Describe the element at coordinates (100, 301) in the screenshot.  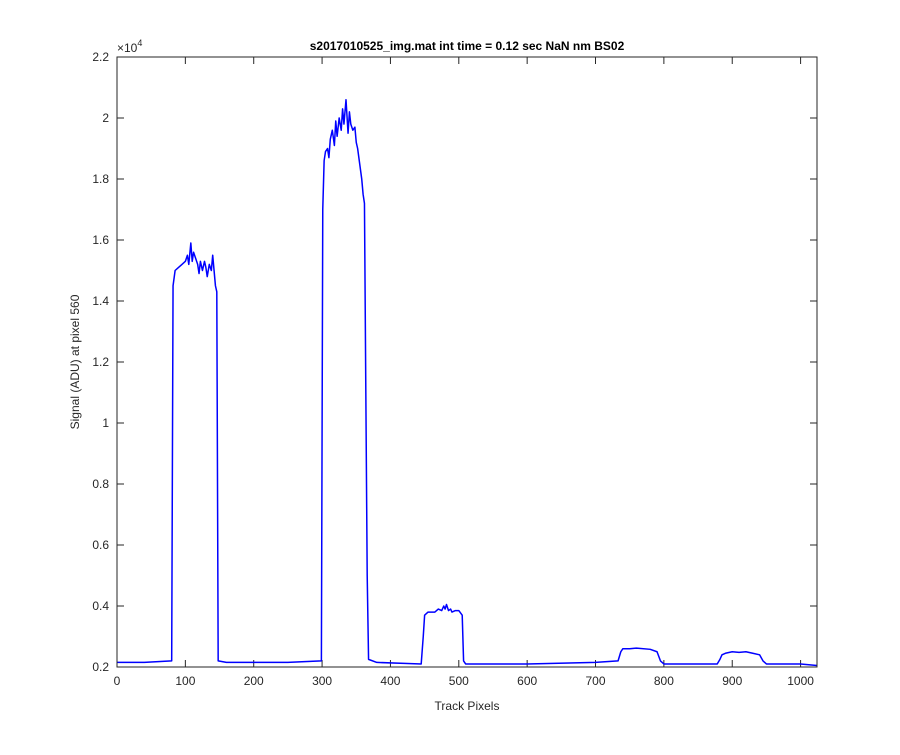
I see `y-tick-label: 1.4` at that location.